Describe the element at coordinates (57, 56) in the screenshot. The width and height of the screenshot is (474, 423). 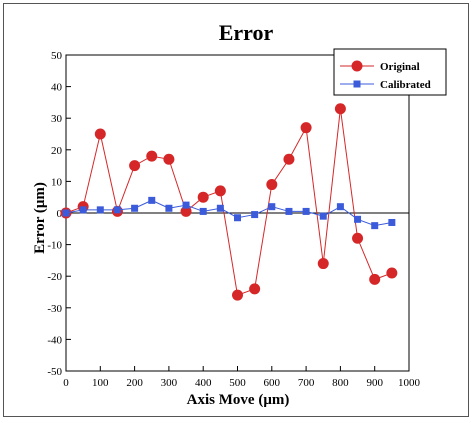
I see `y-tick-label: 50` at that location.